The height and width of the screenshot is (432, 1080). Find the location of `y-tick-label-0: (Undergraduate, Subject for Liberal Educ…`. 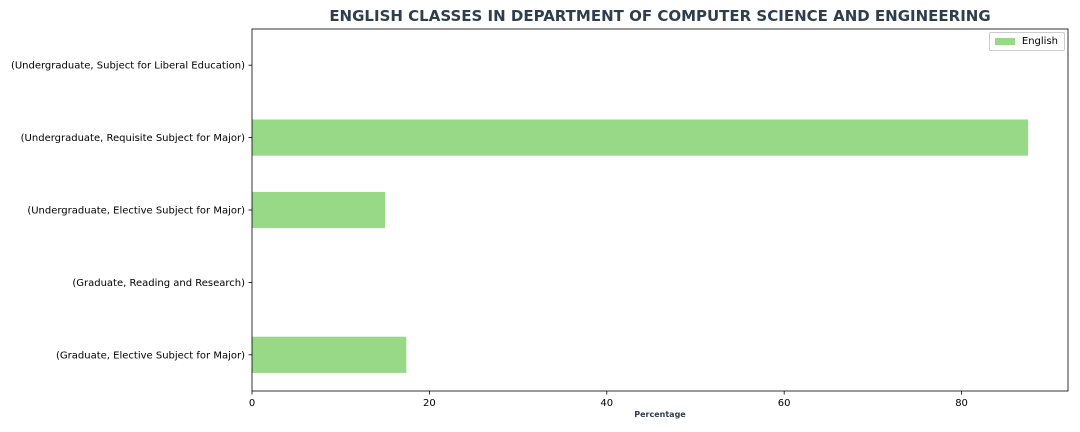

y-tick-label-0: (Undergraduate, Subject for Liberal Educ… is located at coordinates (128, 66).